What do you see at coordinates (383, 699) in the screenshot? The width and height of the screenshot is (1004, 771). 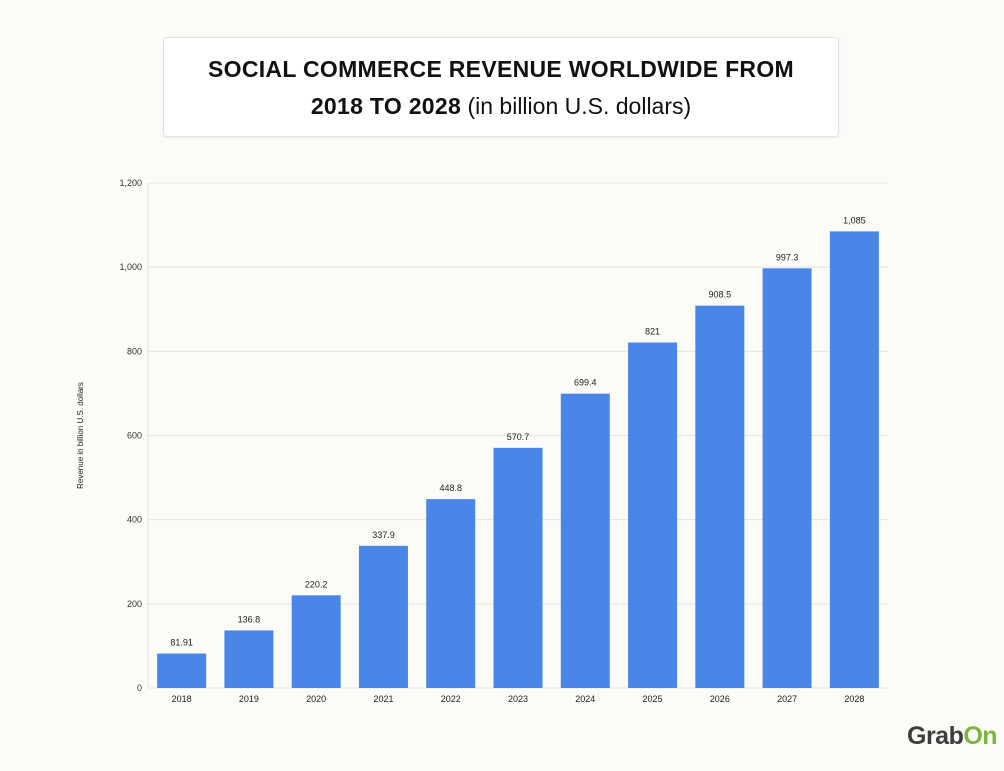 I see `x-tick-label: 2021` at bounding box center [383, 699].